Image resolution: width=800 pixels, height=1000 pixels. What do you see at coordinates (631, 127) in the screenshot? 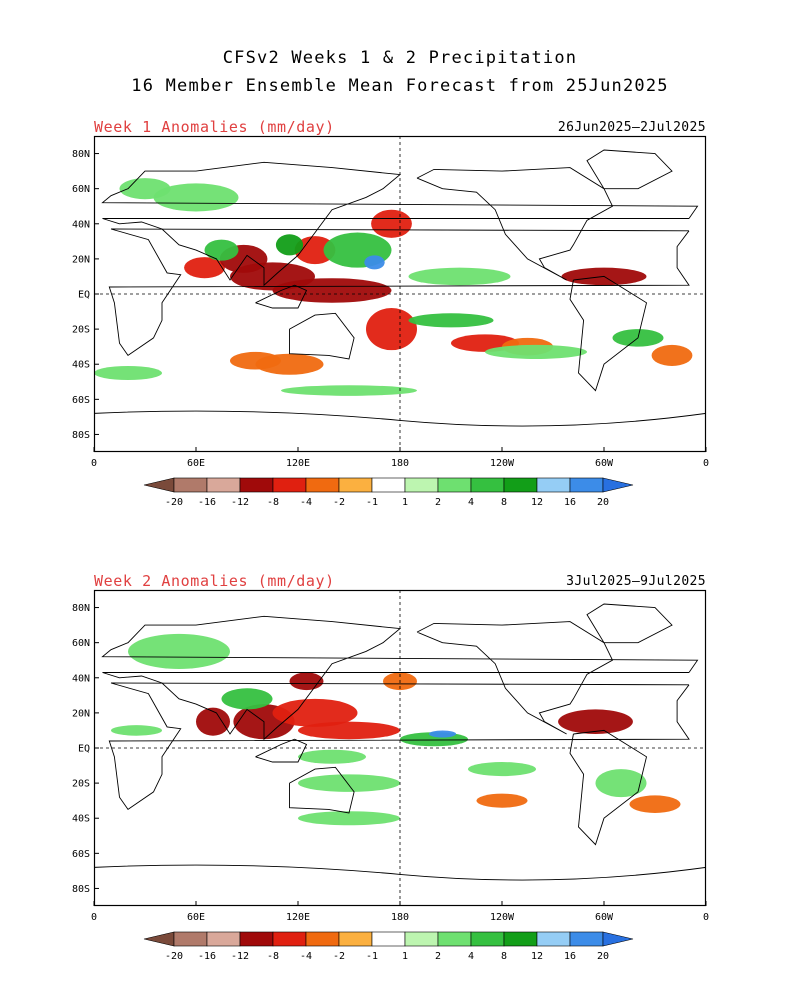
I see `week1-date-range: 26Jun2025—2Jul2025` at bounding box center [631, 127].